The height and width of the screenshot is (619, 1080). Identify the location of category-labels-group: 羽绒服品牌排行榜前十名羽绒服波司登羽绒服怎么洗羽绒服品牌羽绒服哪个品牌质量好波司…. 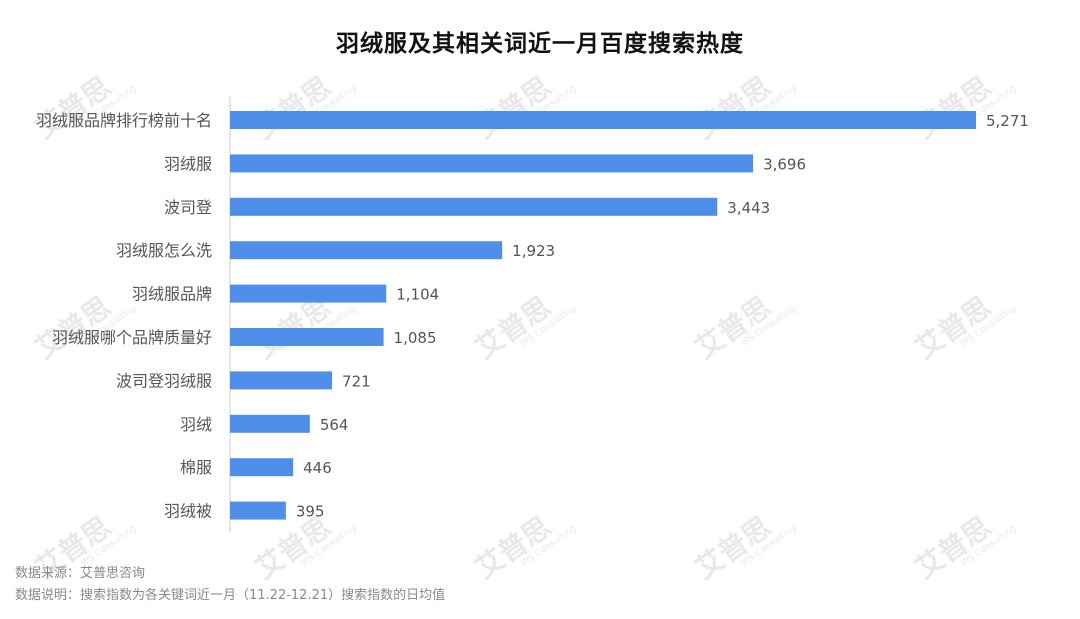
(124, 316).